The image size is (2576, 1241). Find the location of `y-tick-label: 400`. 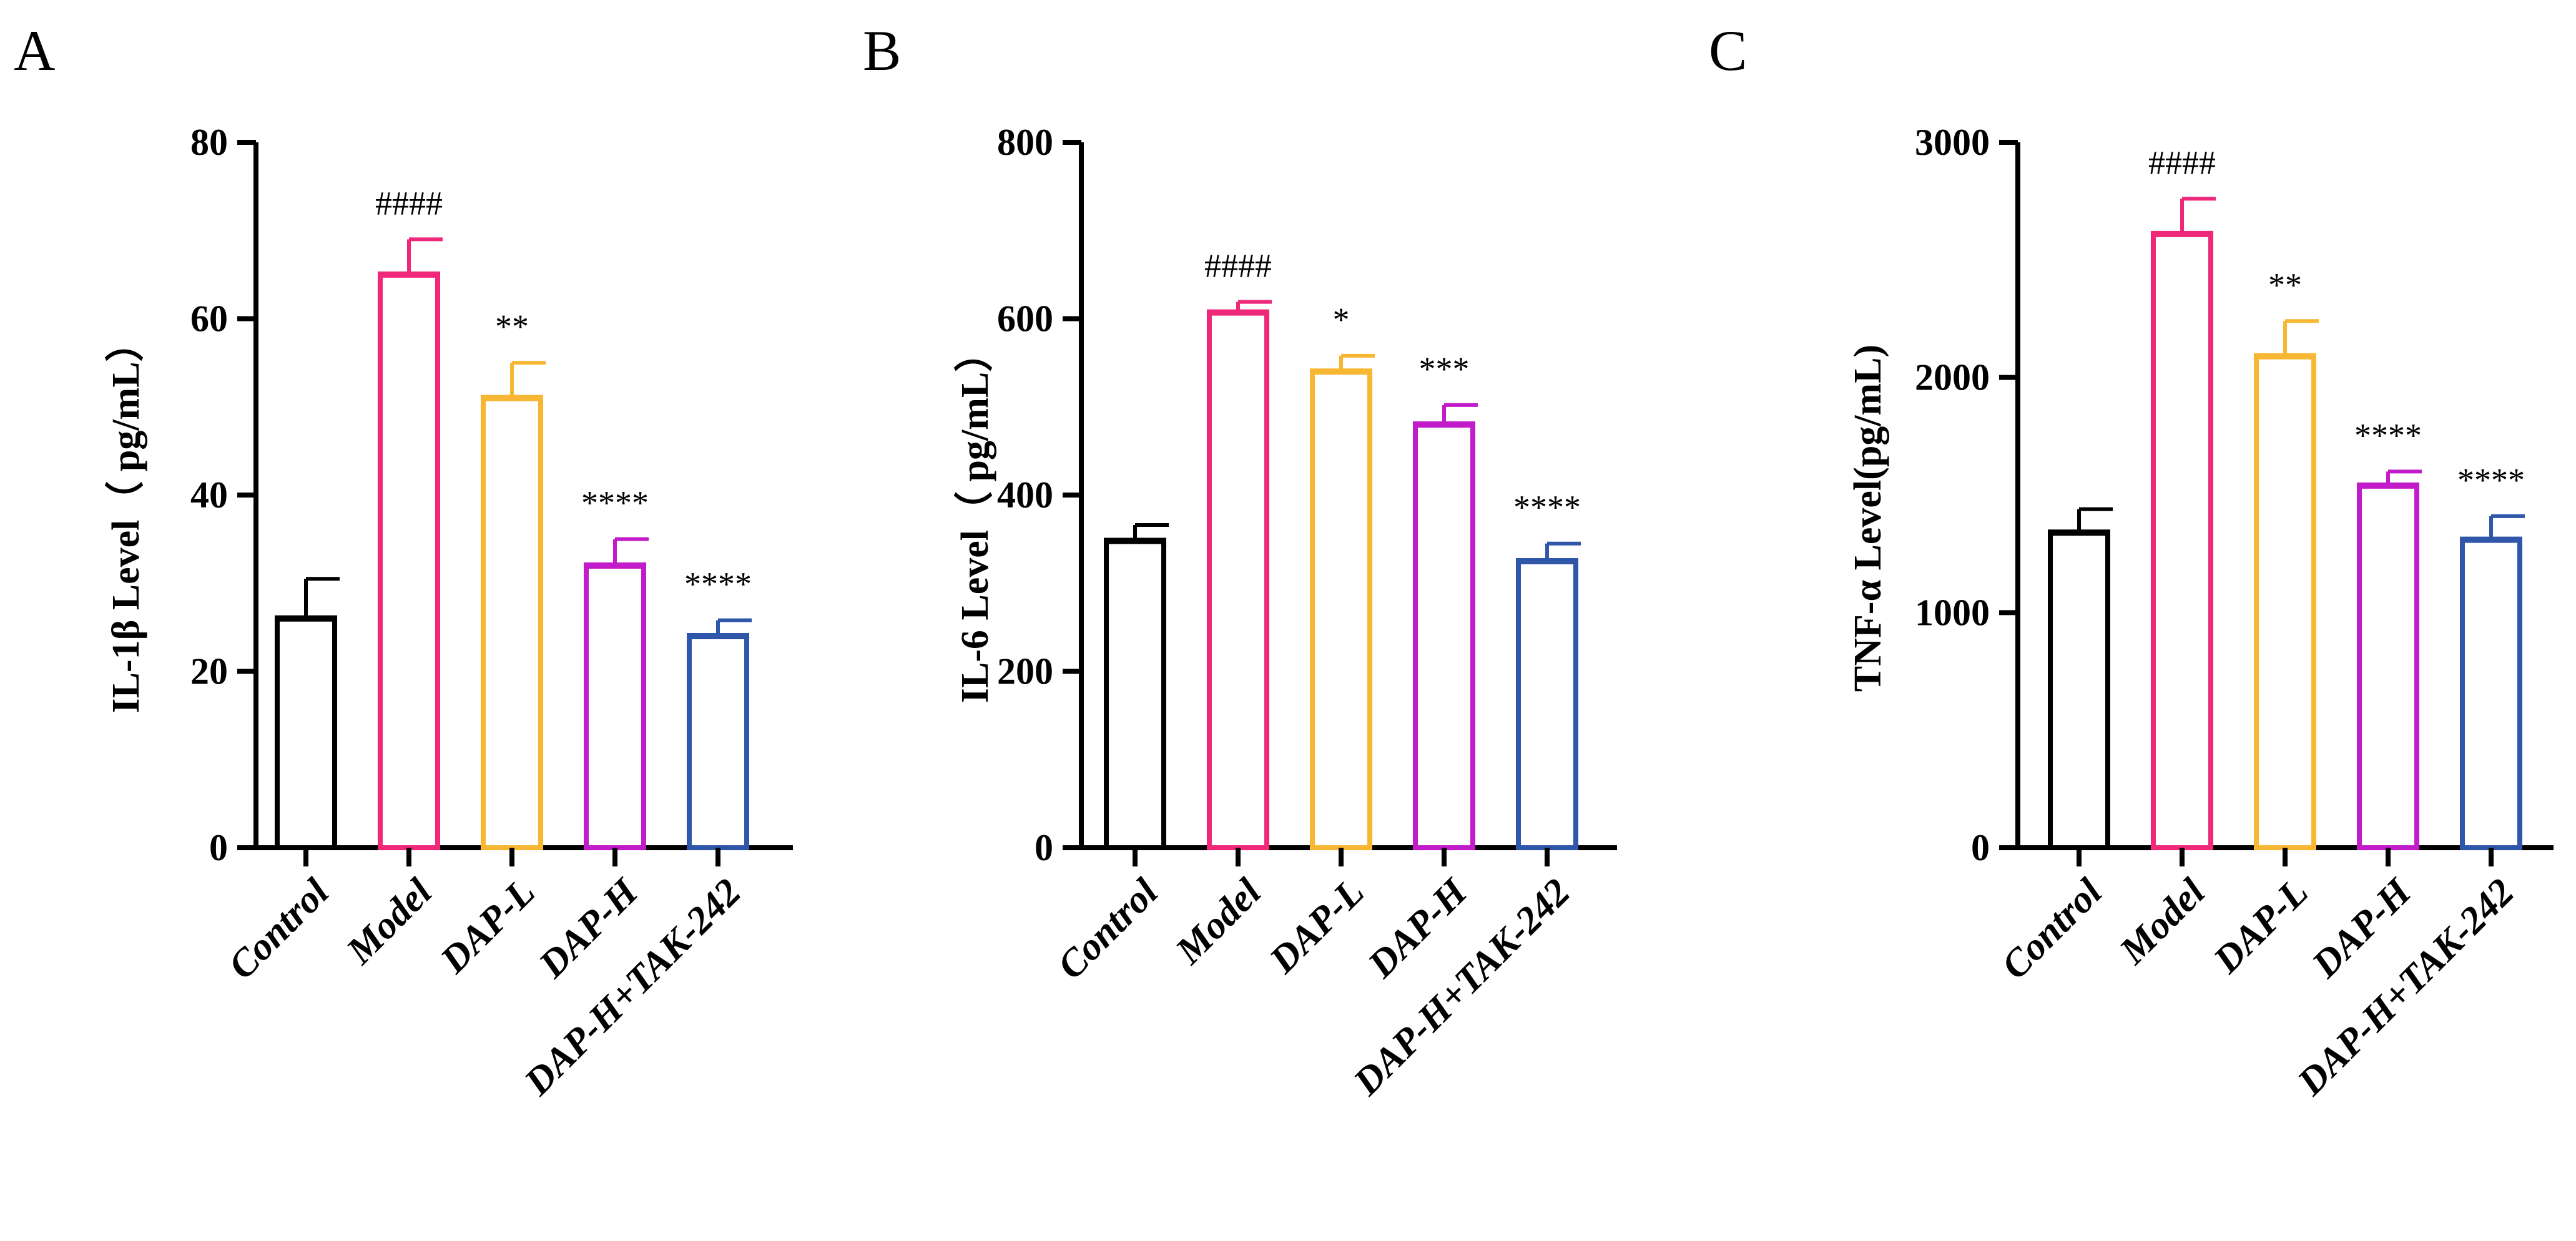

y-tick-label: 400 is located at coordinates (1025, 495).